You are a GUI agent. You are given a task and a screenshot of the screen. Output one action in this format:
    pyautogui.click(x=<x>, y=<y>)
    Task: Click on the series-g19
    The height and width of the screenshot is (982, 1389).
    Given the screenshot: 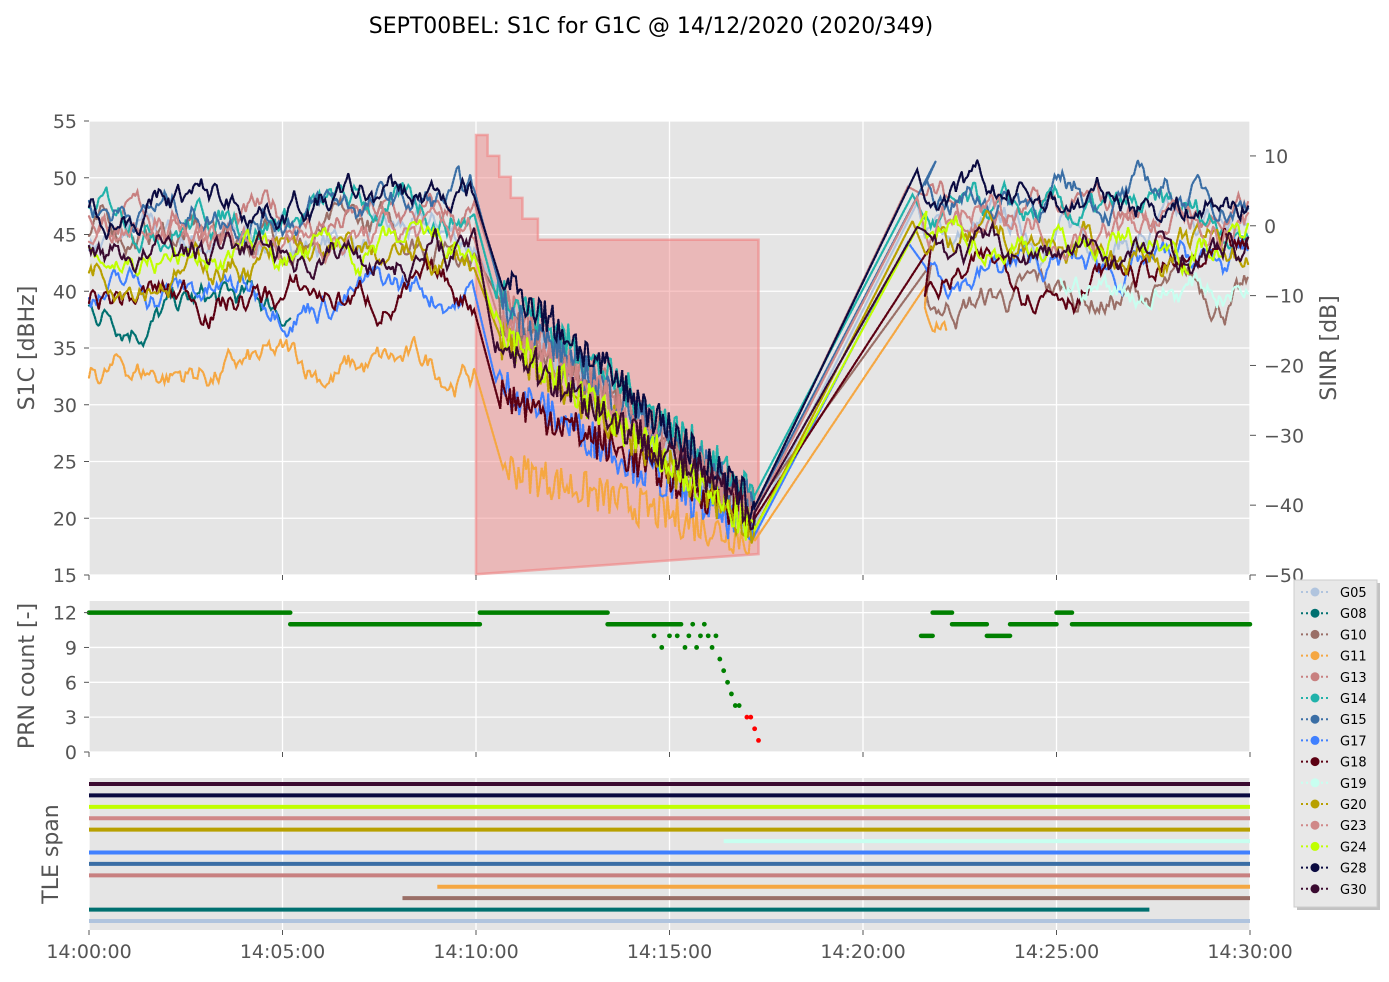 What is the action you would take?
    pyautogui.click(x=1154, y=290)
    